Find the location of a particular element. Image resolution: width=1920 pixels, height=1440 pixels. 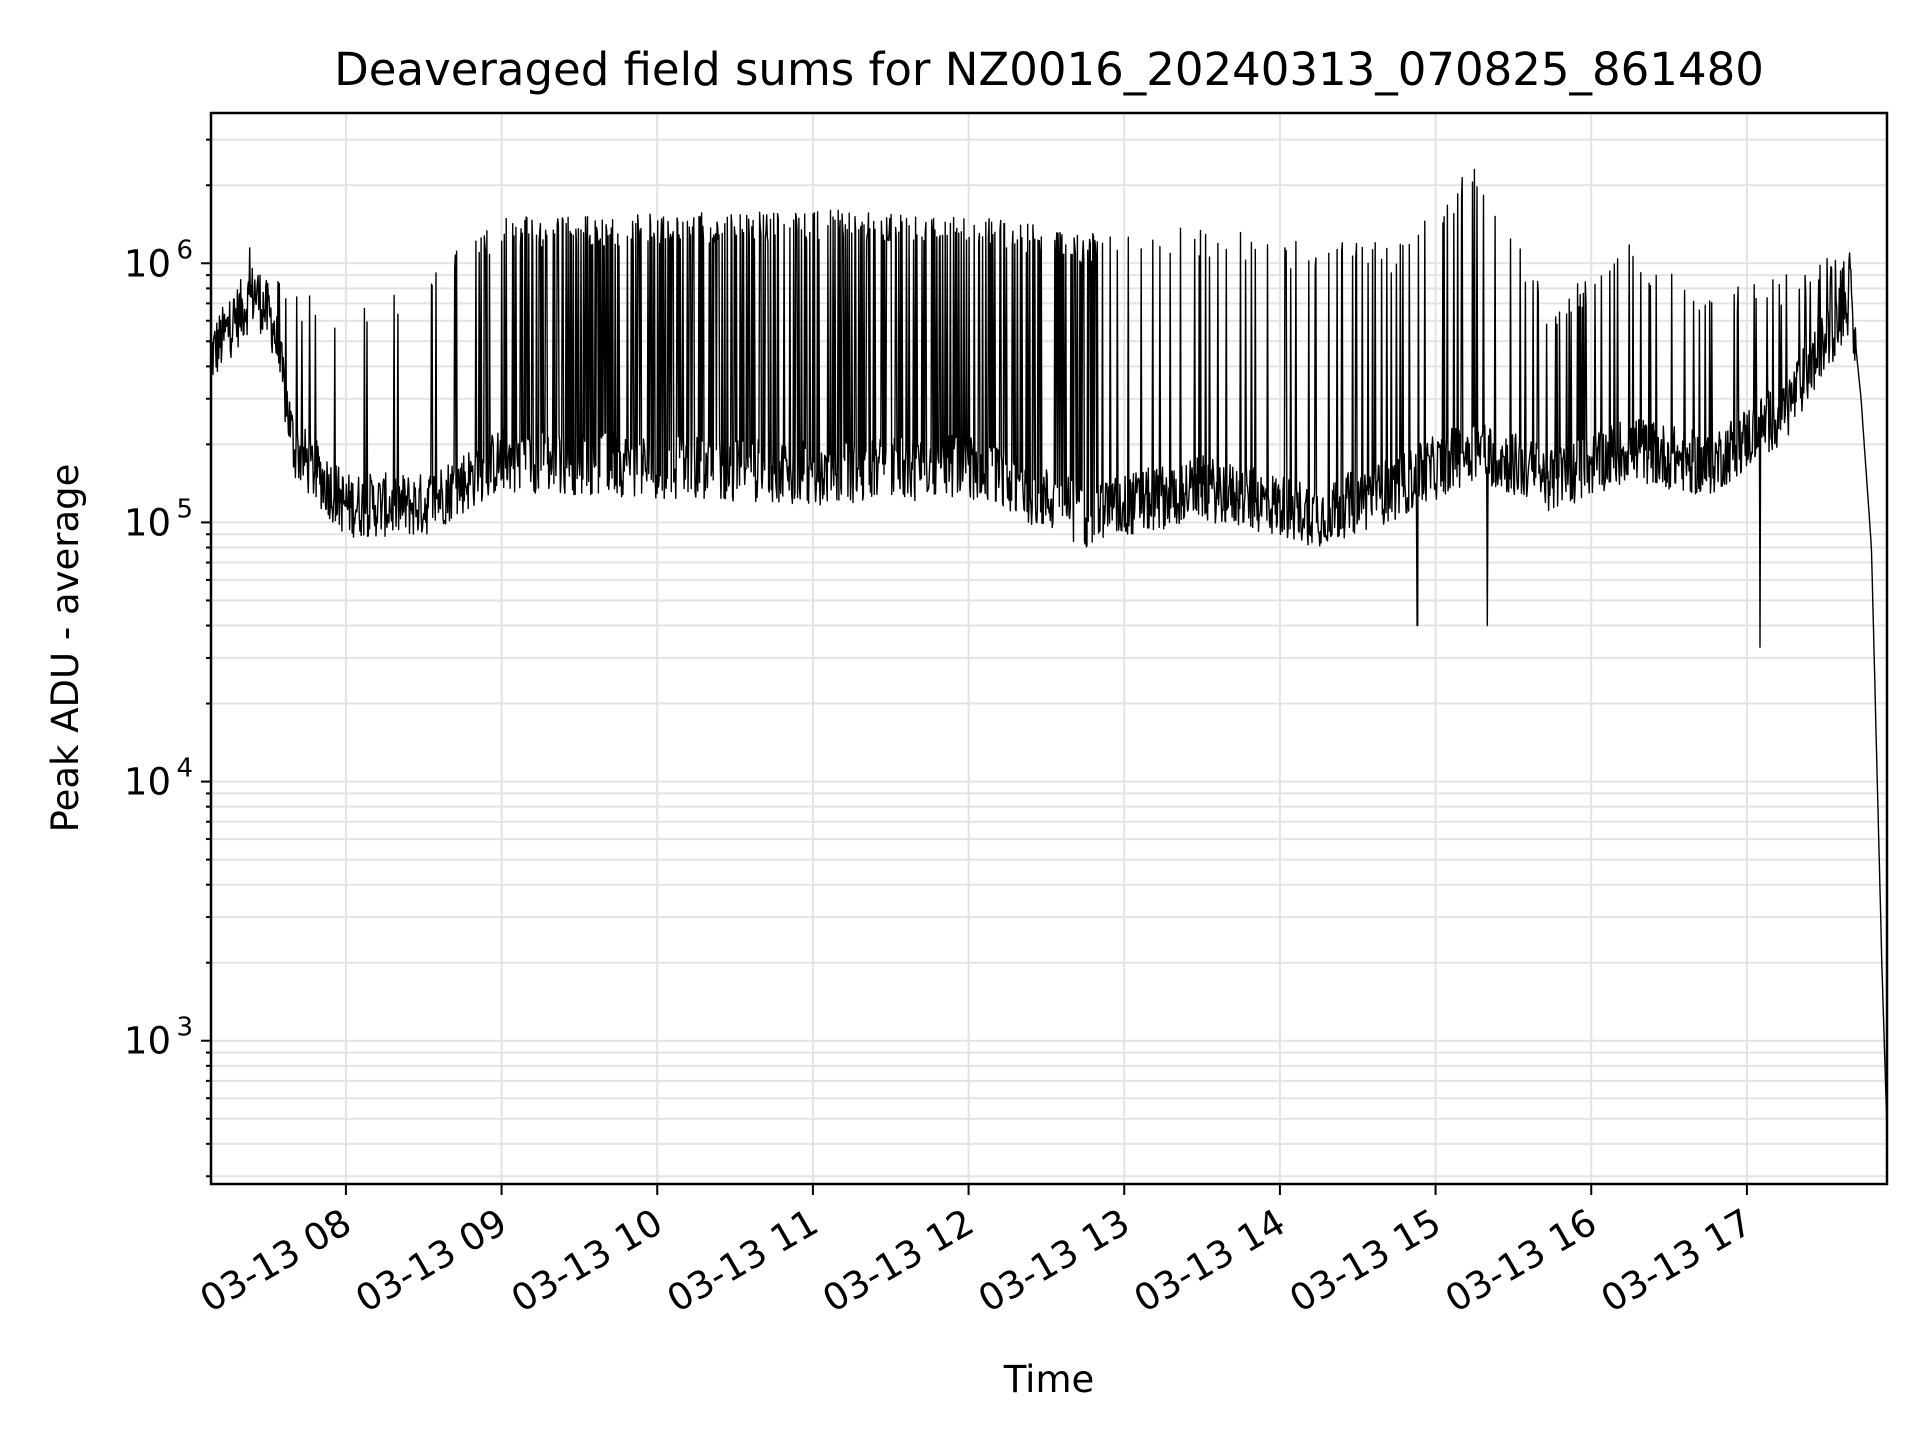

x-tick-label: 03-13 12 is located at coordinates (899, 1261).